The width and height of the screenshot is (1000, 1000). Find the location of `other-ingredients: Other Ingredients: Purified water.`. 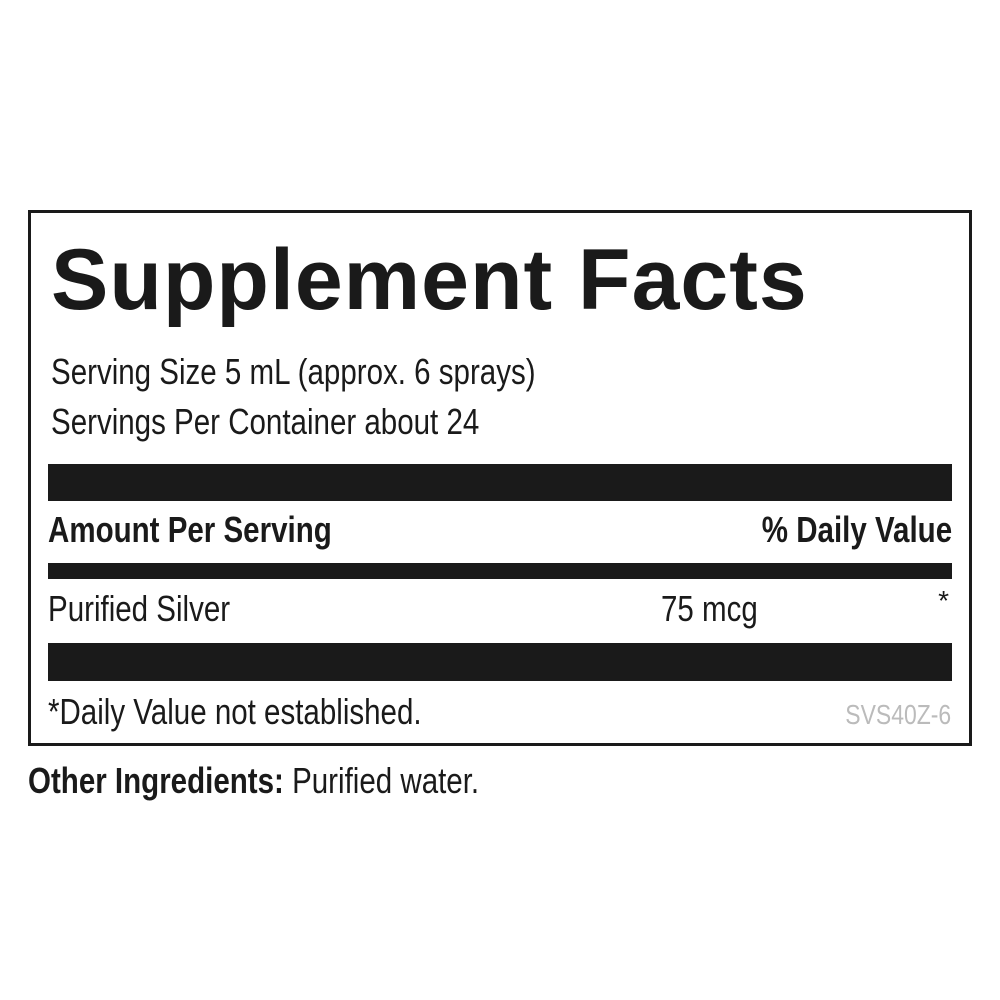

other-ingredients: Other Ingredients: Purified water. is located at coordinates (253, 781).